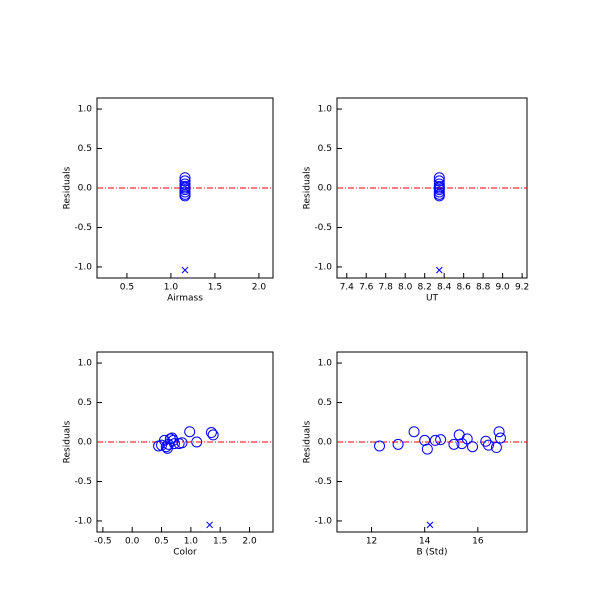 The width and height of the screenshot is (608, 608). I want to click on x-tick-label: 8.8, so click(483, 288).